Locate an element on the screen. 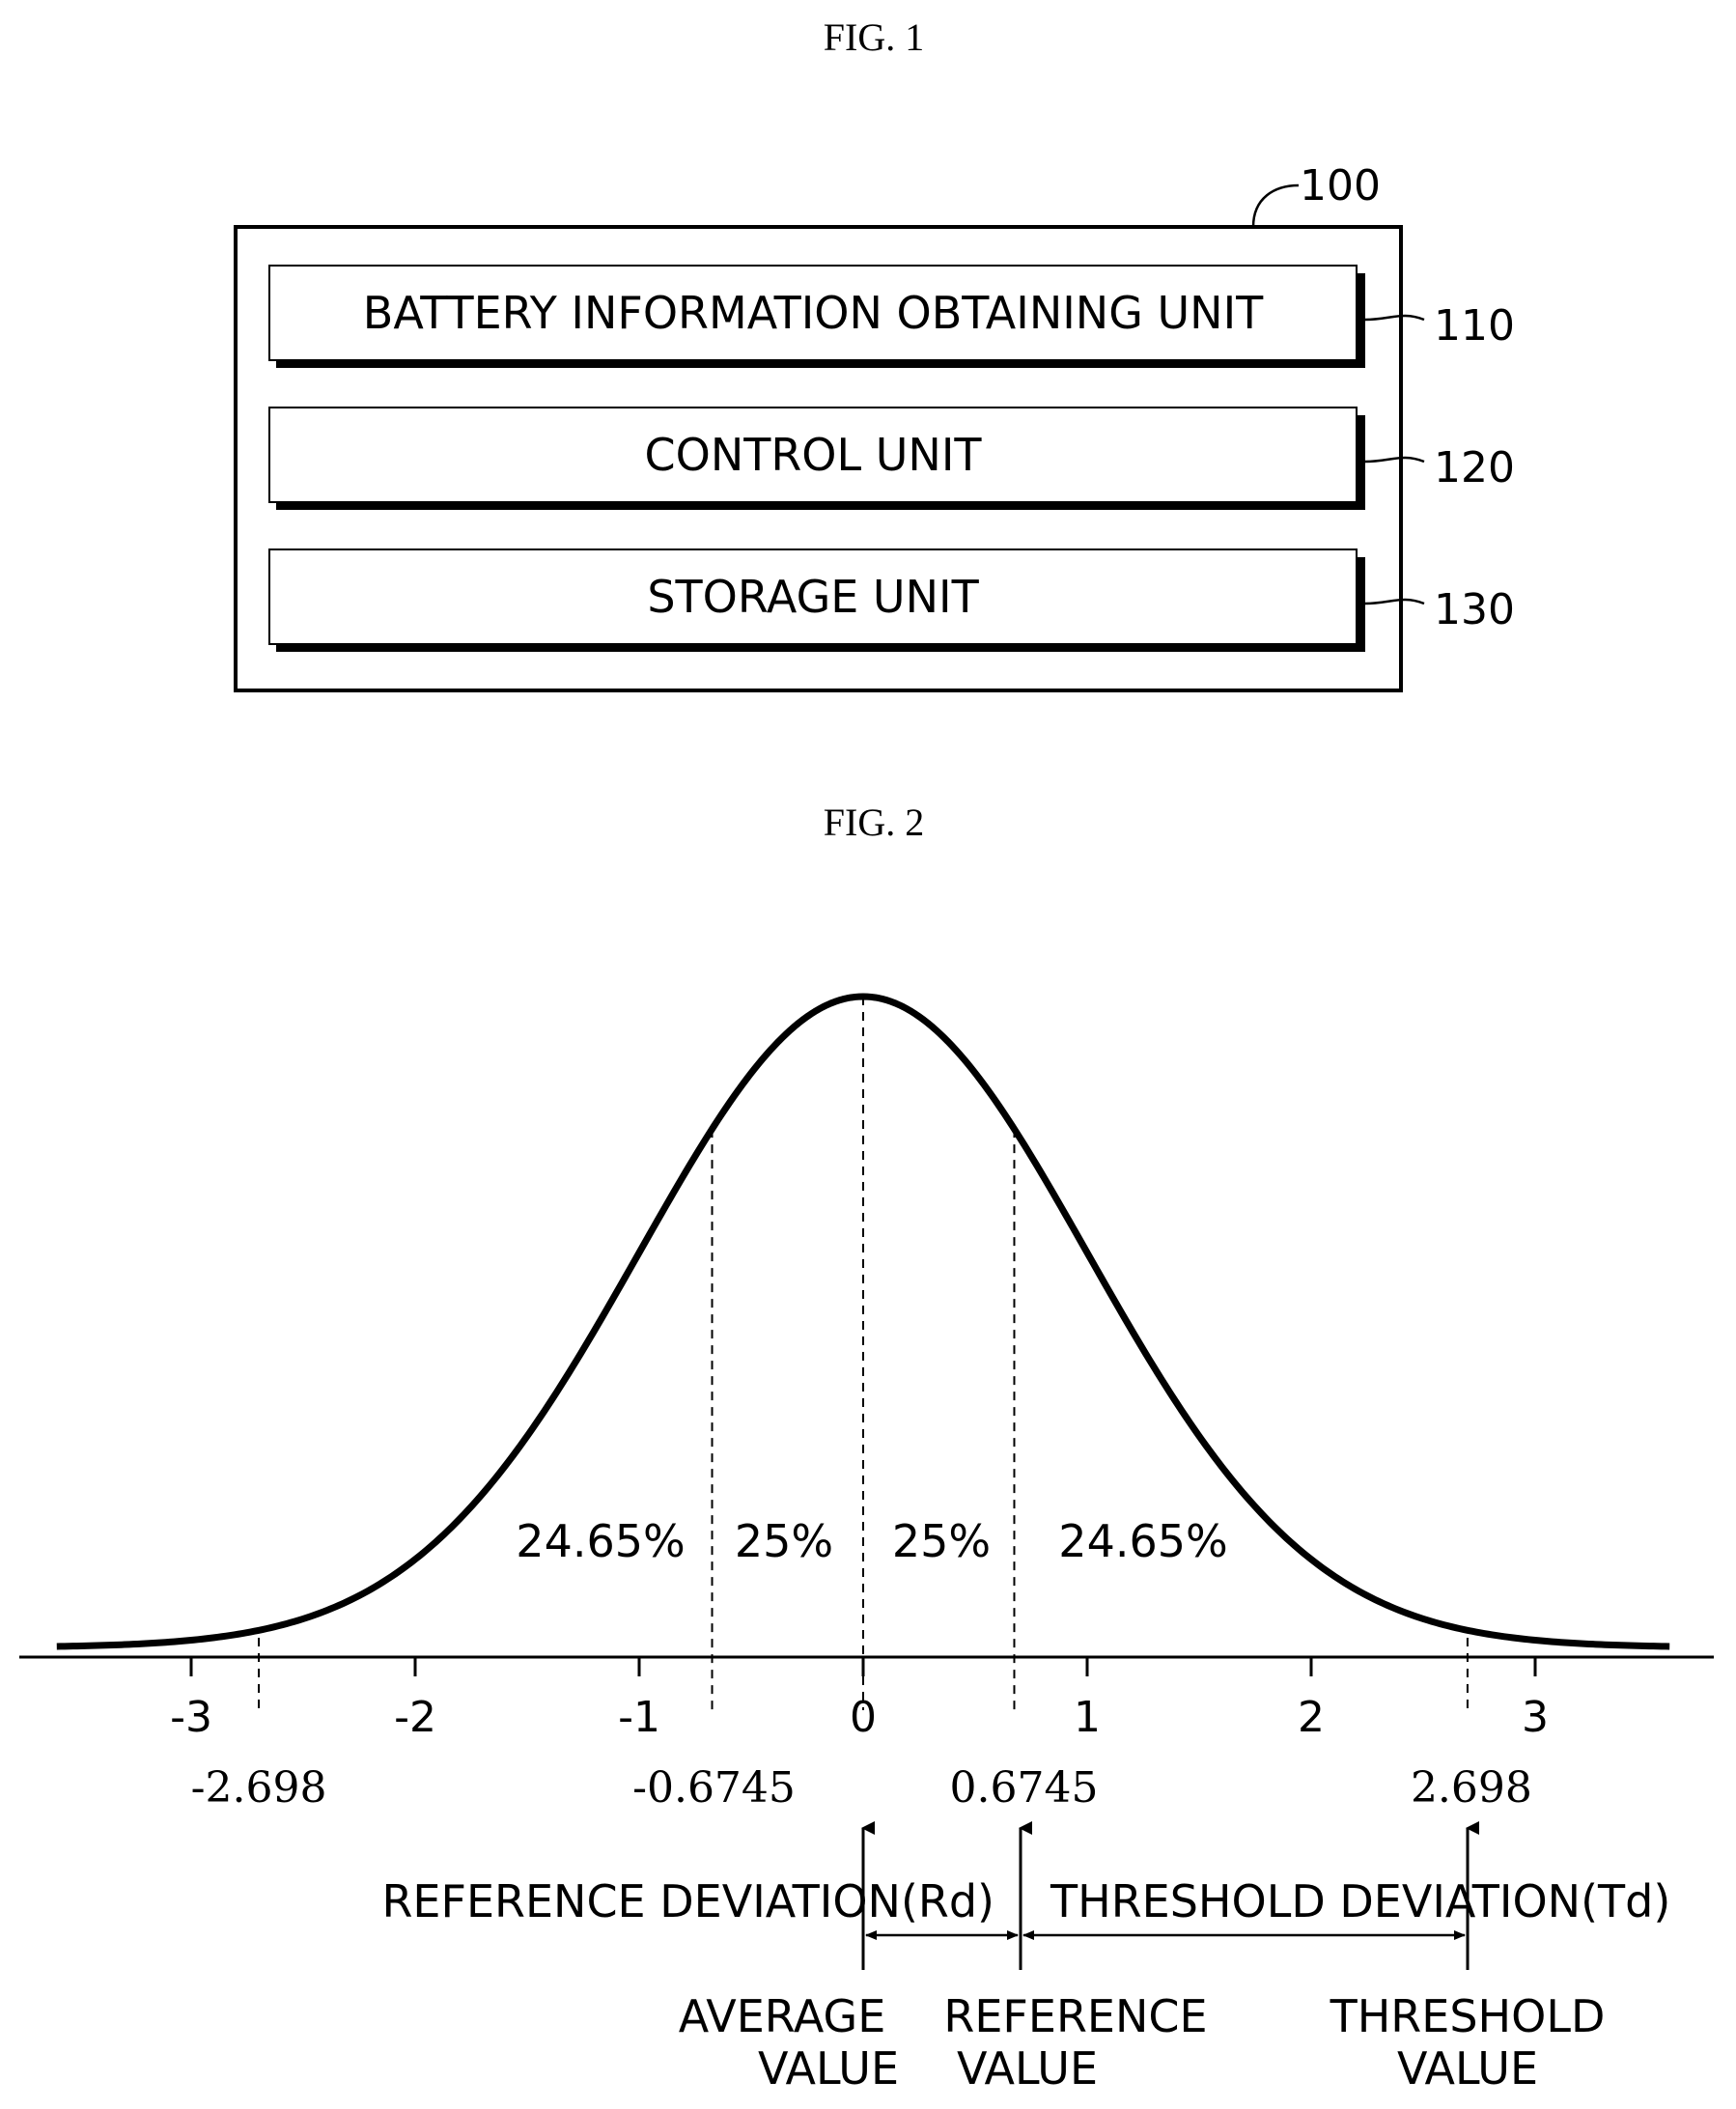 The height and width of the screenshot is (2109, 1736). block-battery-info: BATTERY INFORMATION OBTAINING UNIT 110 is located at coordinates (892, 317).